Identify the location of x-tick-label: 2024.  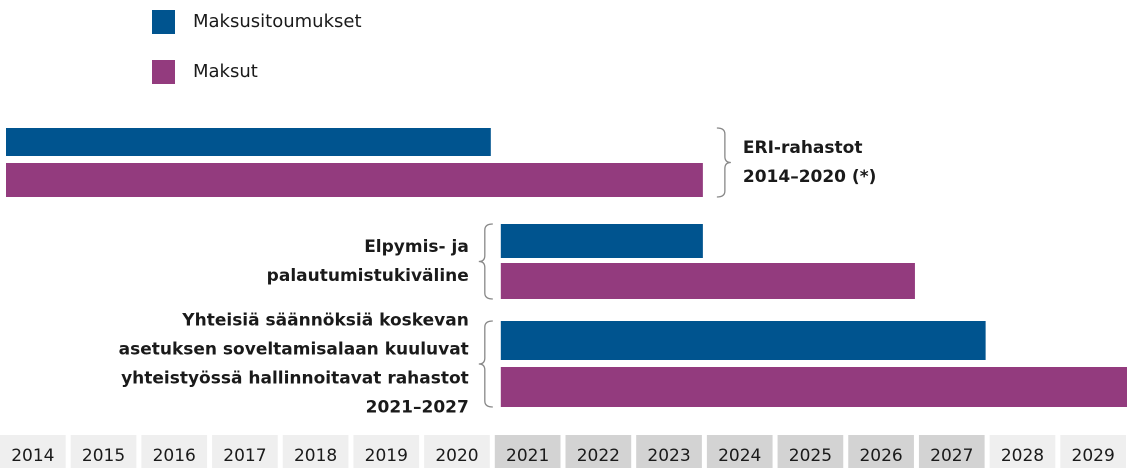
(739, 456).